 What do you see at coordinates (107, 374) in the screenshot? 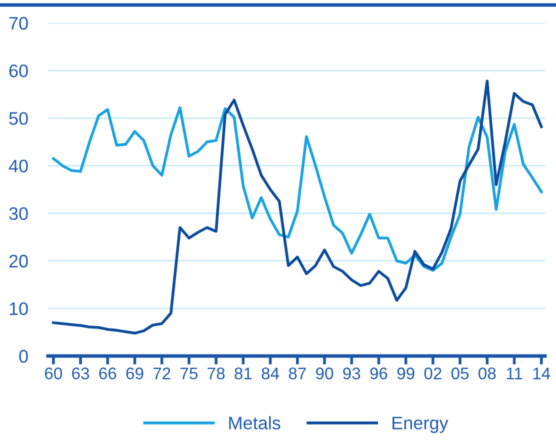
I see `x-tick-label: 66` at bounding box center [107, 374].